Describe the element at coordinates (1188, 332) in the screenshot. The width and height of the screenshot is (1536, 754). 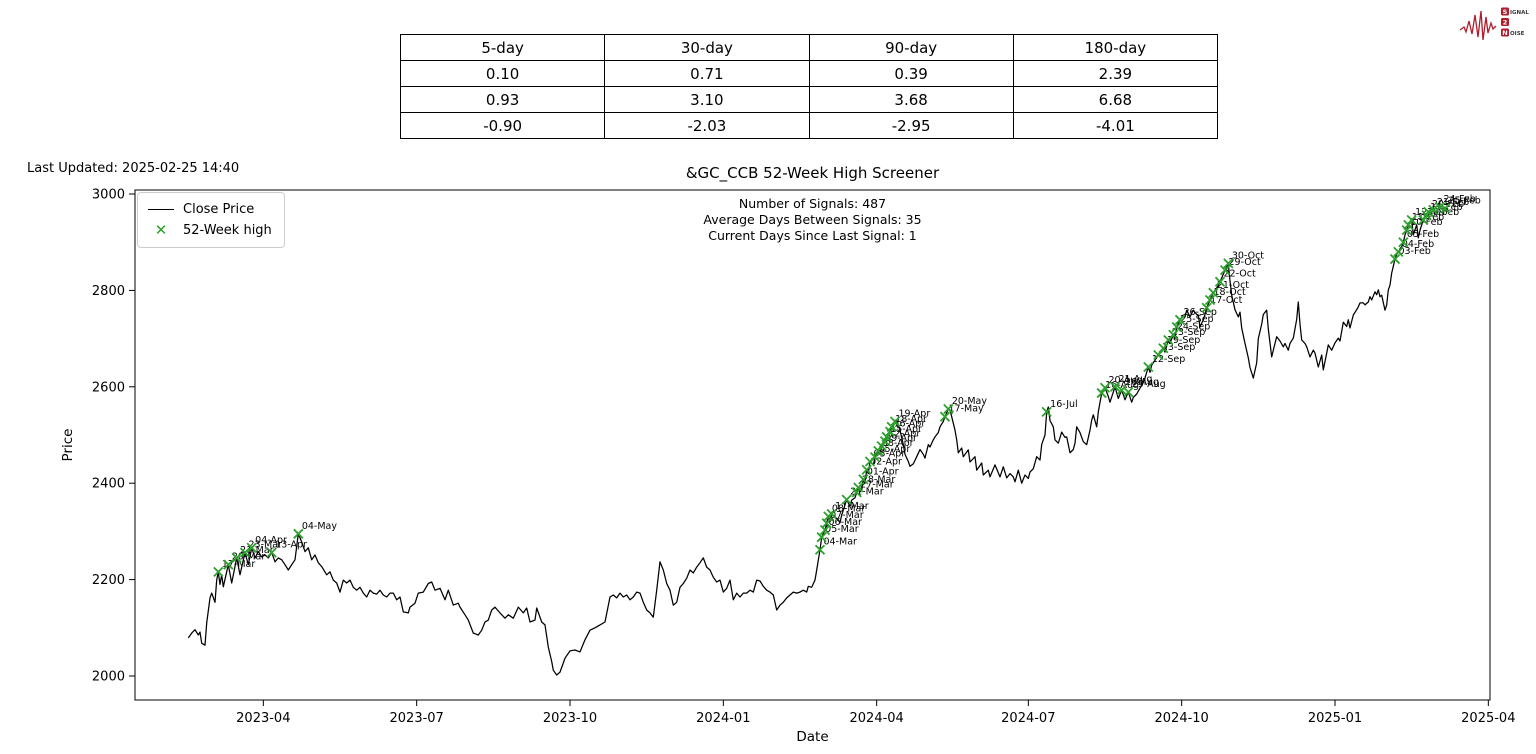
I see `signal-date-label: 23-Sep` at that location.